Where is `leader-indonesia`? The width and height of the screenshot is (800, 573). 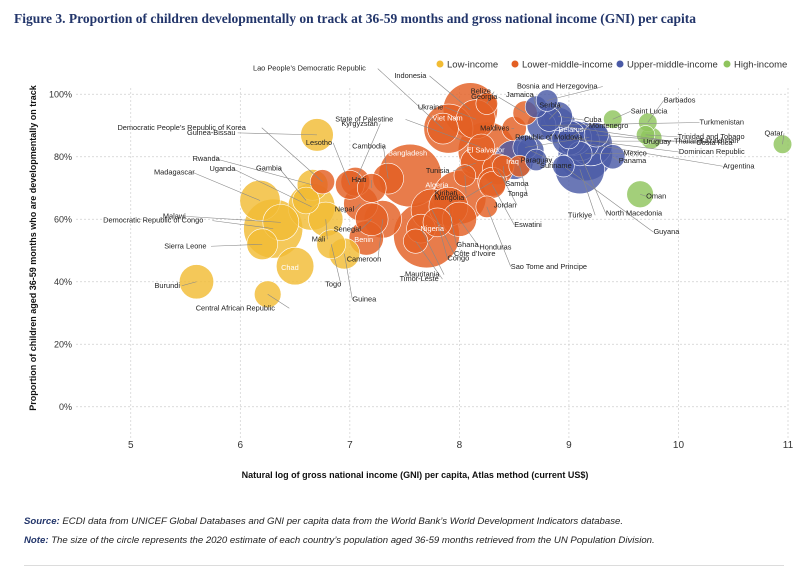
leader-indonesia is located at coordinates (450, 93).